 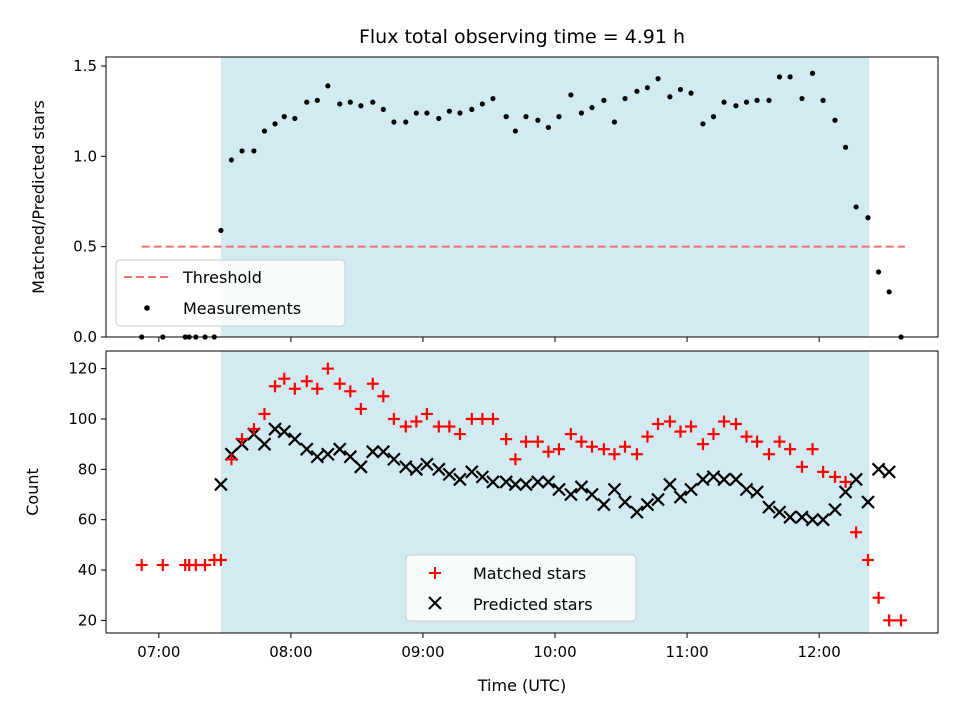 I want to click on count-y-tick-label: 120, so click(x=82, y=369).